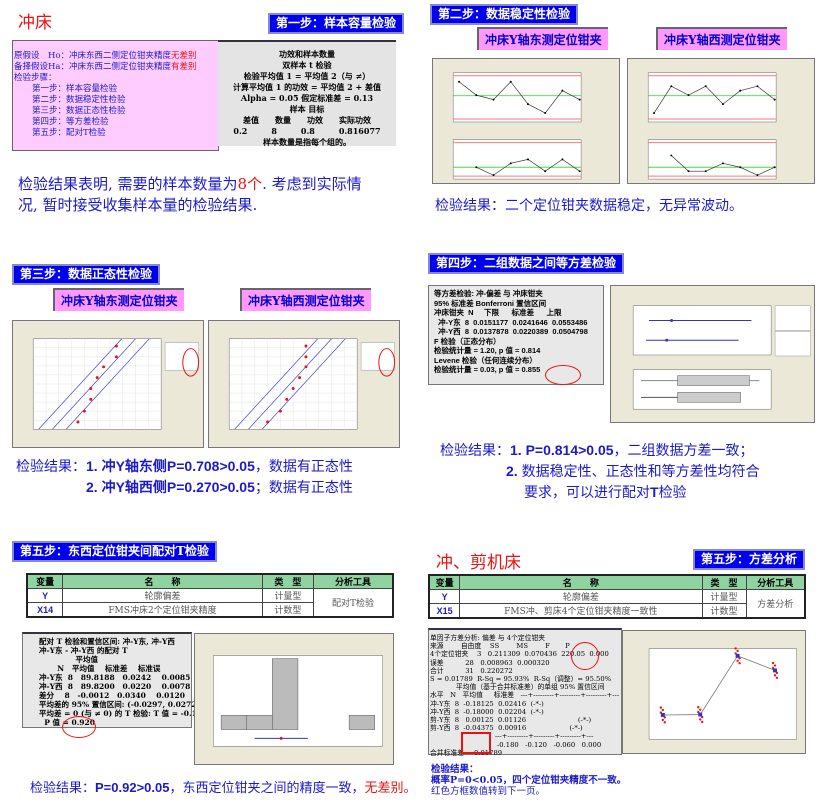  Describe the element at coordinates (526, 263) in the screenshot. I see `step4-badge: 第四步：二组数据之间等方差检验` at that location.